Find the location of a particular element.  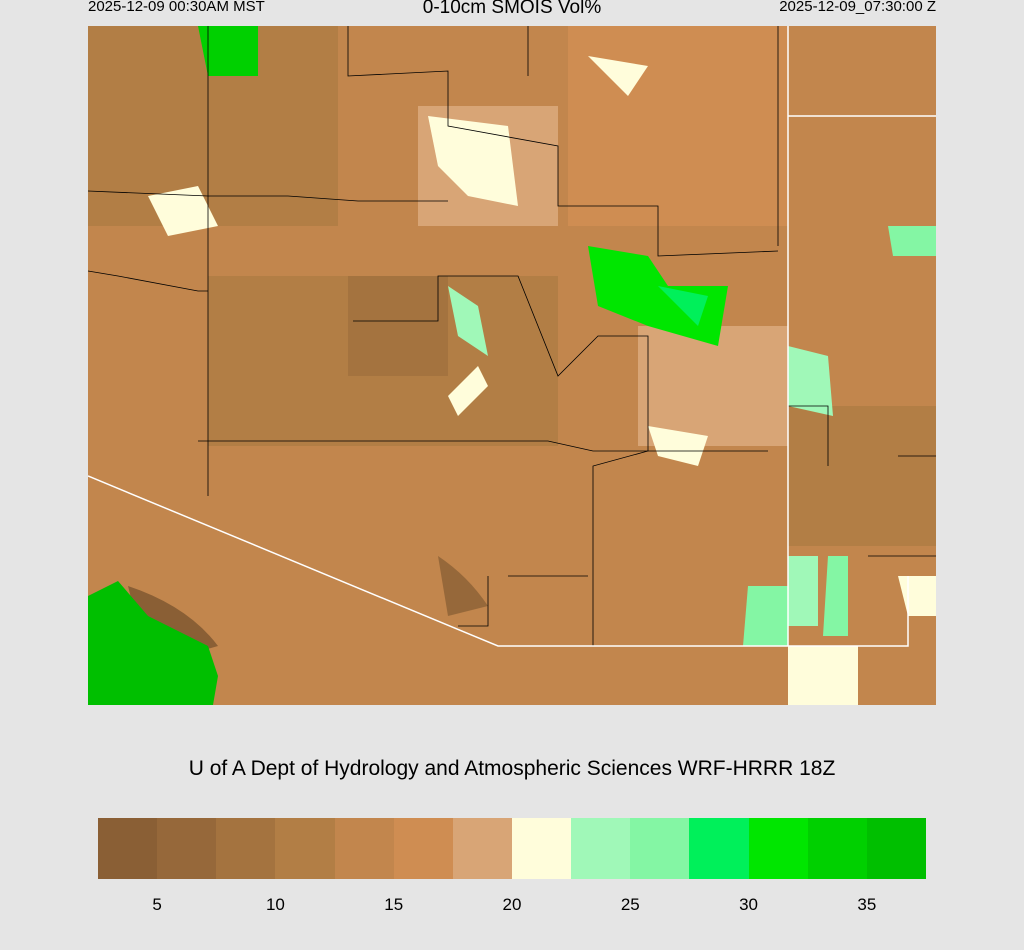

colorbar-tick-label: 30 is located at coordinates (749, 904).